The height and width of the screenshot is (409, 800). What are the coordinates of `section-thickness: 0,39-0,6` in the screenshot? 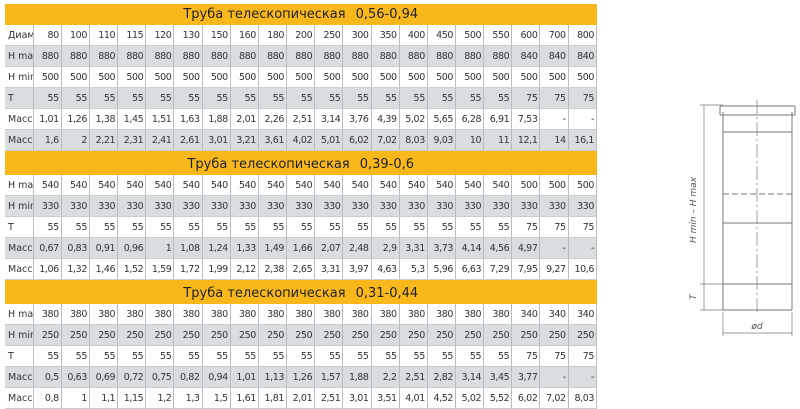 It's located at (387, 164).